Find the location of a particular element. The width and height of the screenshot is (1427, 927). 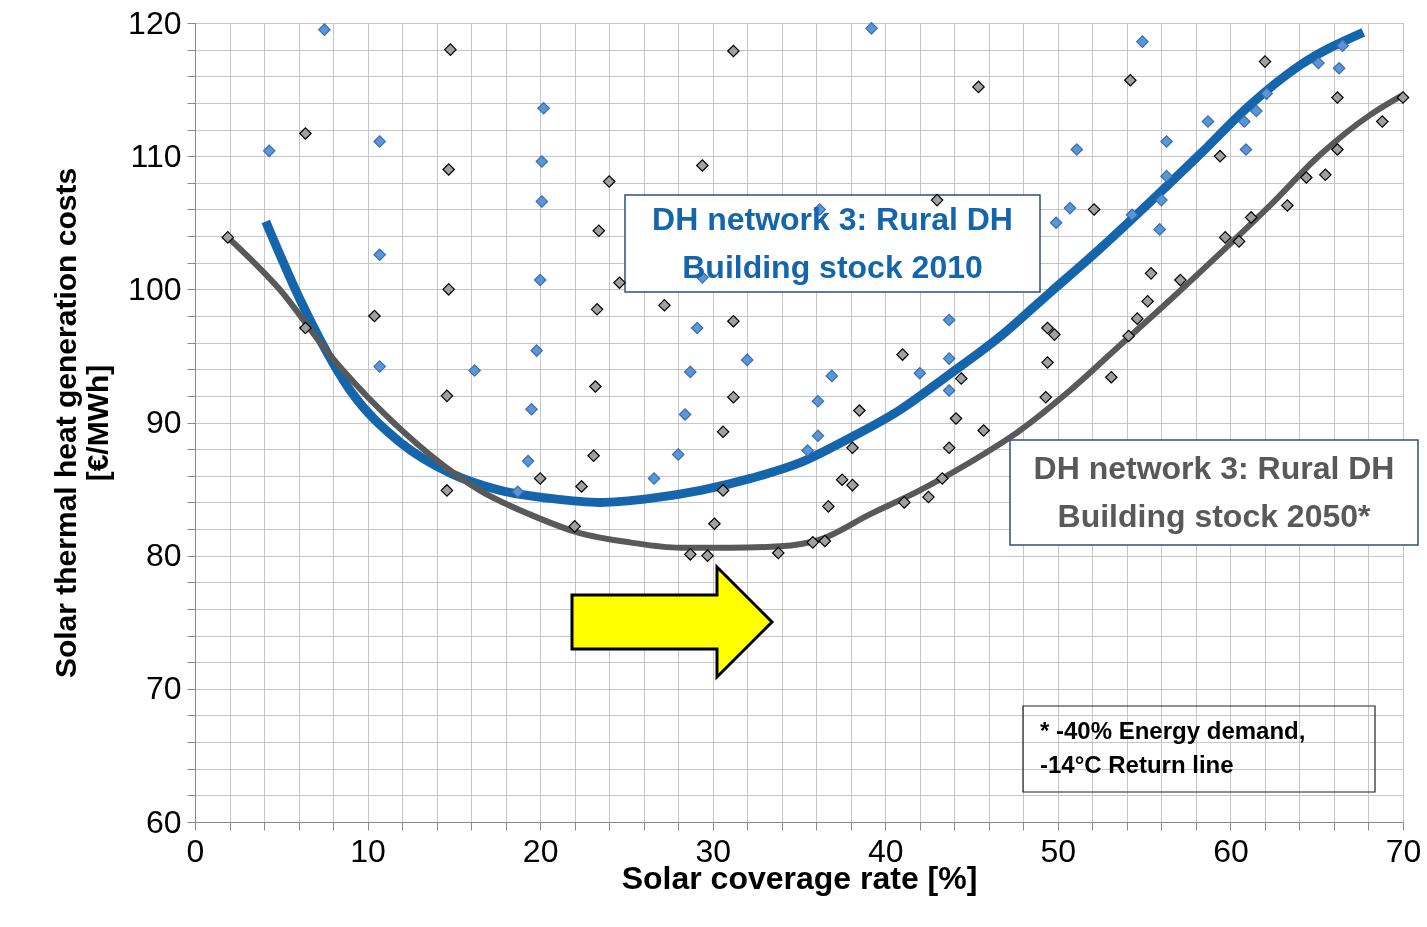

y-tick-label: 100 is located at coordinates (155, 288).